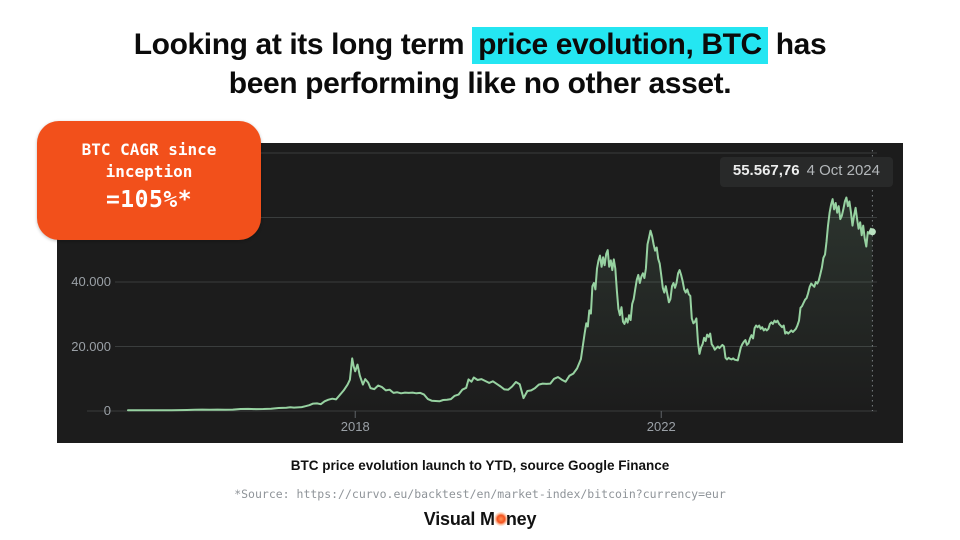 The height and width of the screenshot is (540, 960). Describe the element at coordinates (480, 83) in the screenshot. I see `title-text-line2: been performing like no other asset.` at that location.